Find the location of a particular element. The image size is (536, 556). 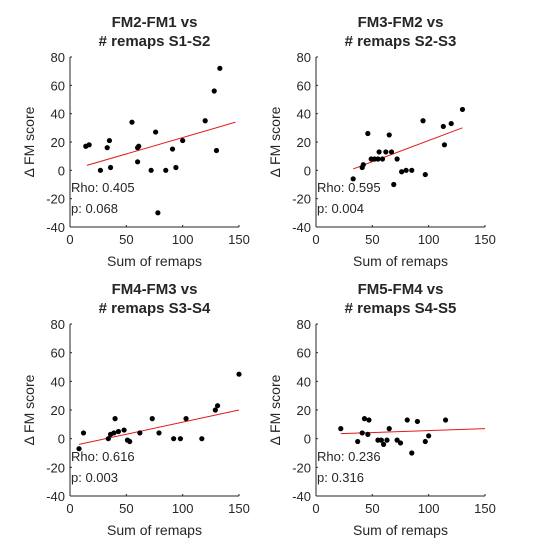

chart-title: FM3-FM2 vs is located at coordinates (401, 22).